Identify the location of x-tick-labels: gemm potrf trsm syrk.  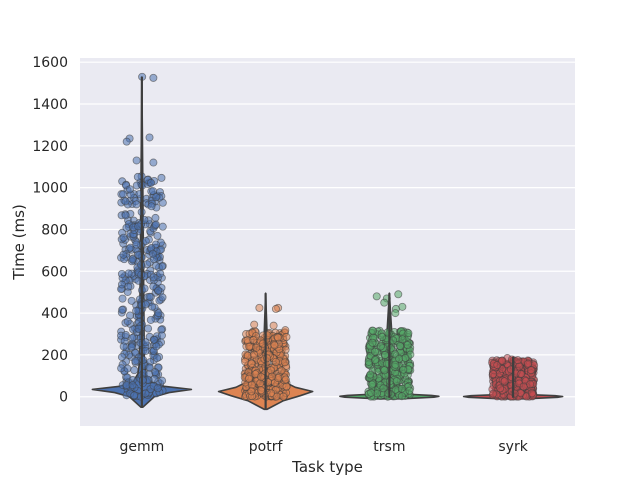
(323, 447).